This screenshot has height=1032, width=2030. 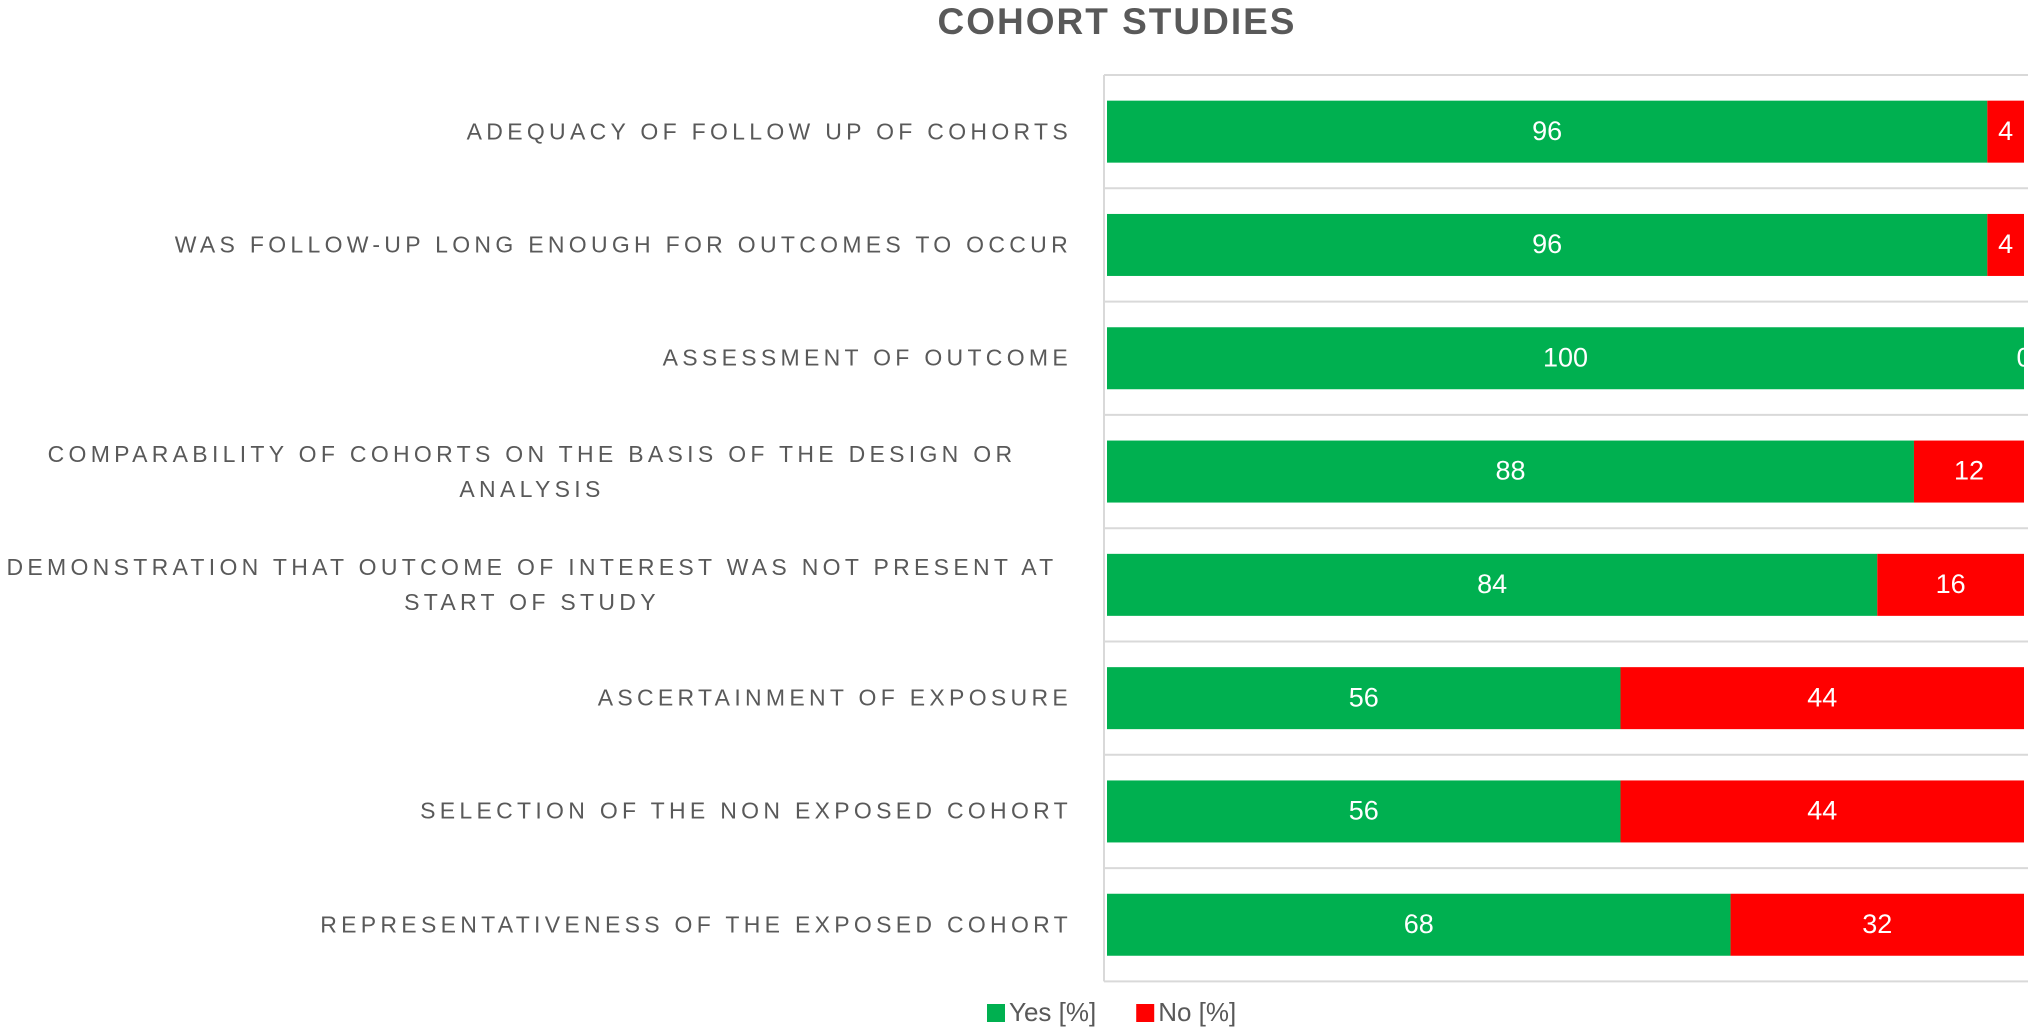 I want to click on value-label: 16, so click(x=1951, y=584).